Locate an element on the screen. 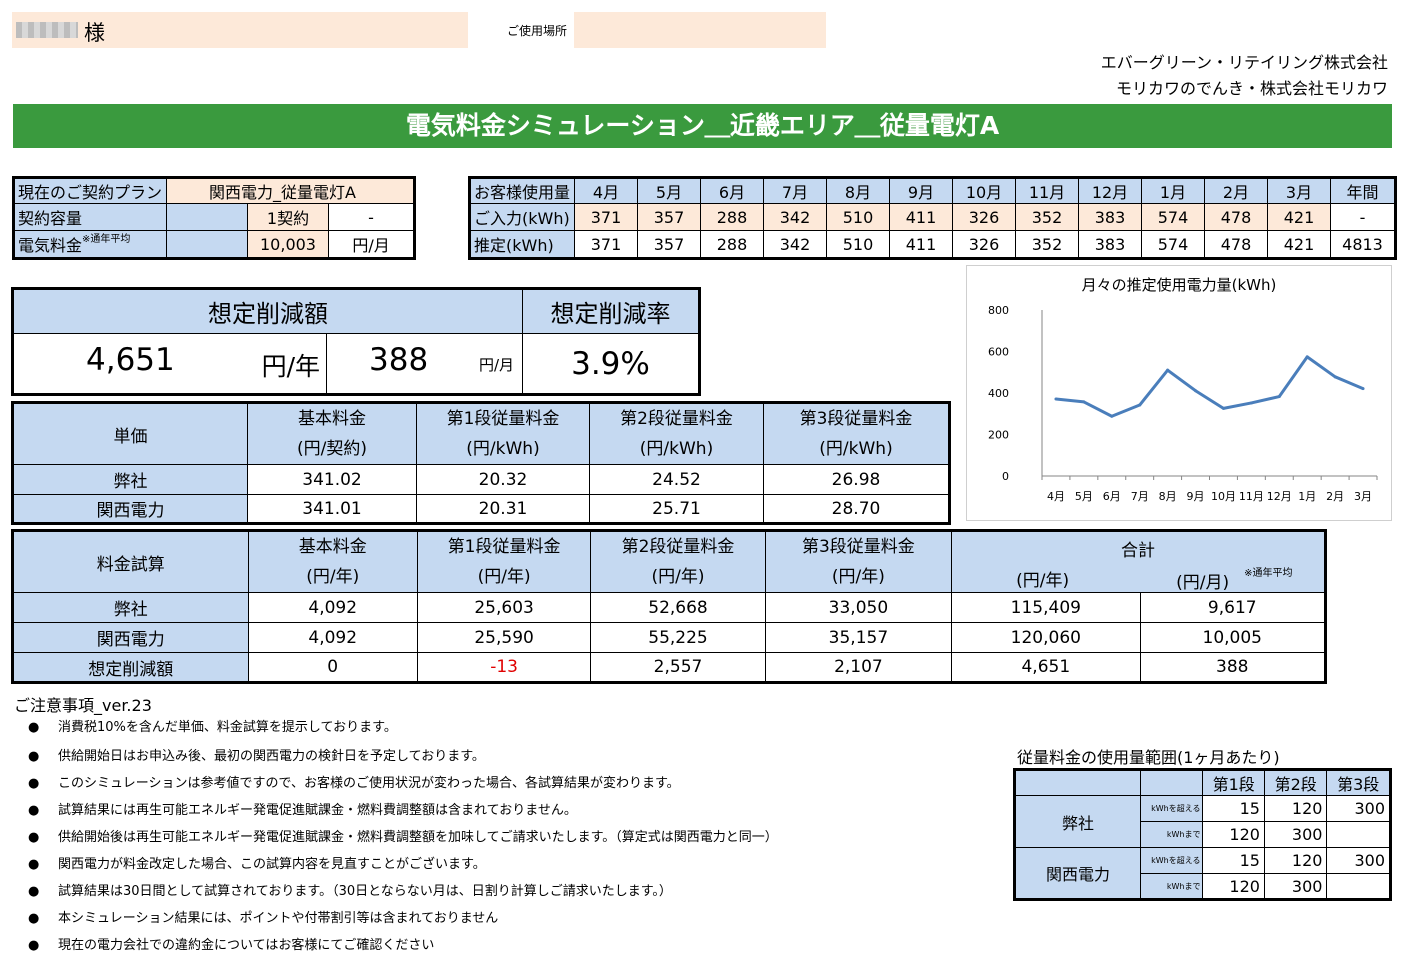 The image size is (1414, 956). usage-est-value: 288 is located at coordinates (732, 244).